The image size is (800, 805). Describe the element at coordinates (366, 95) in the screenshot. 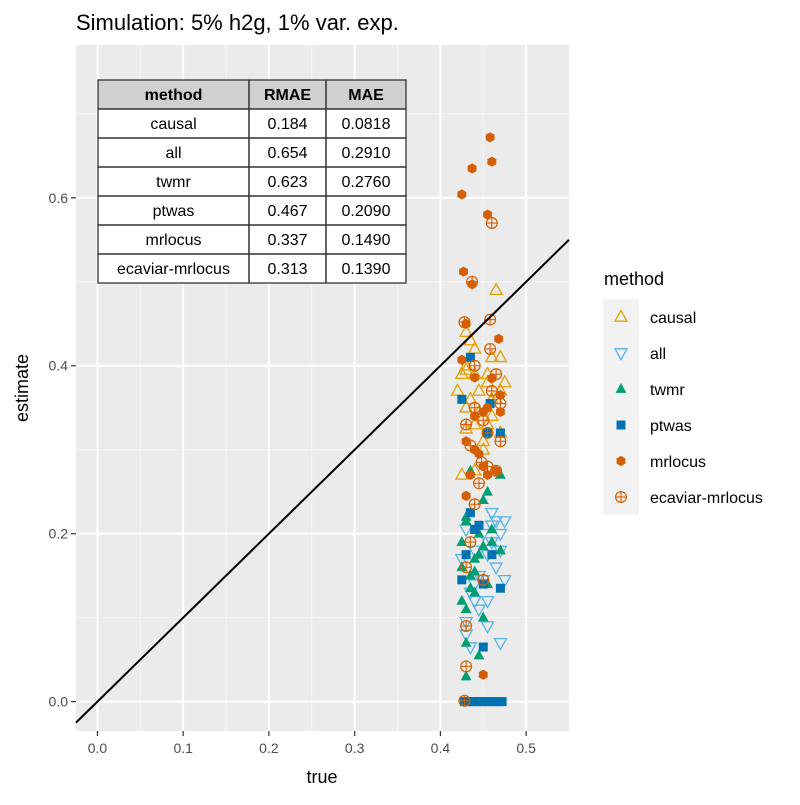

I see `table-header-cell: MAE` at that location.